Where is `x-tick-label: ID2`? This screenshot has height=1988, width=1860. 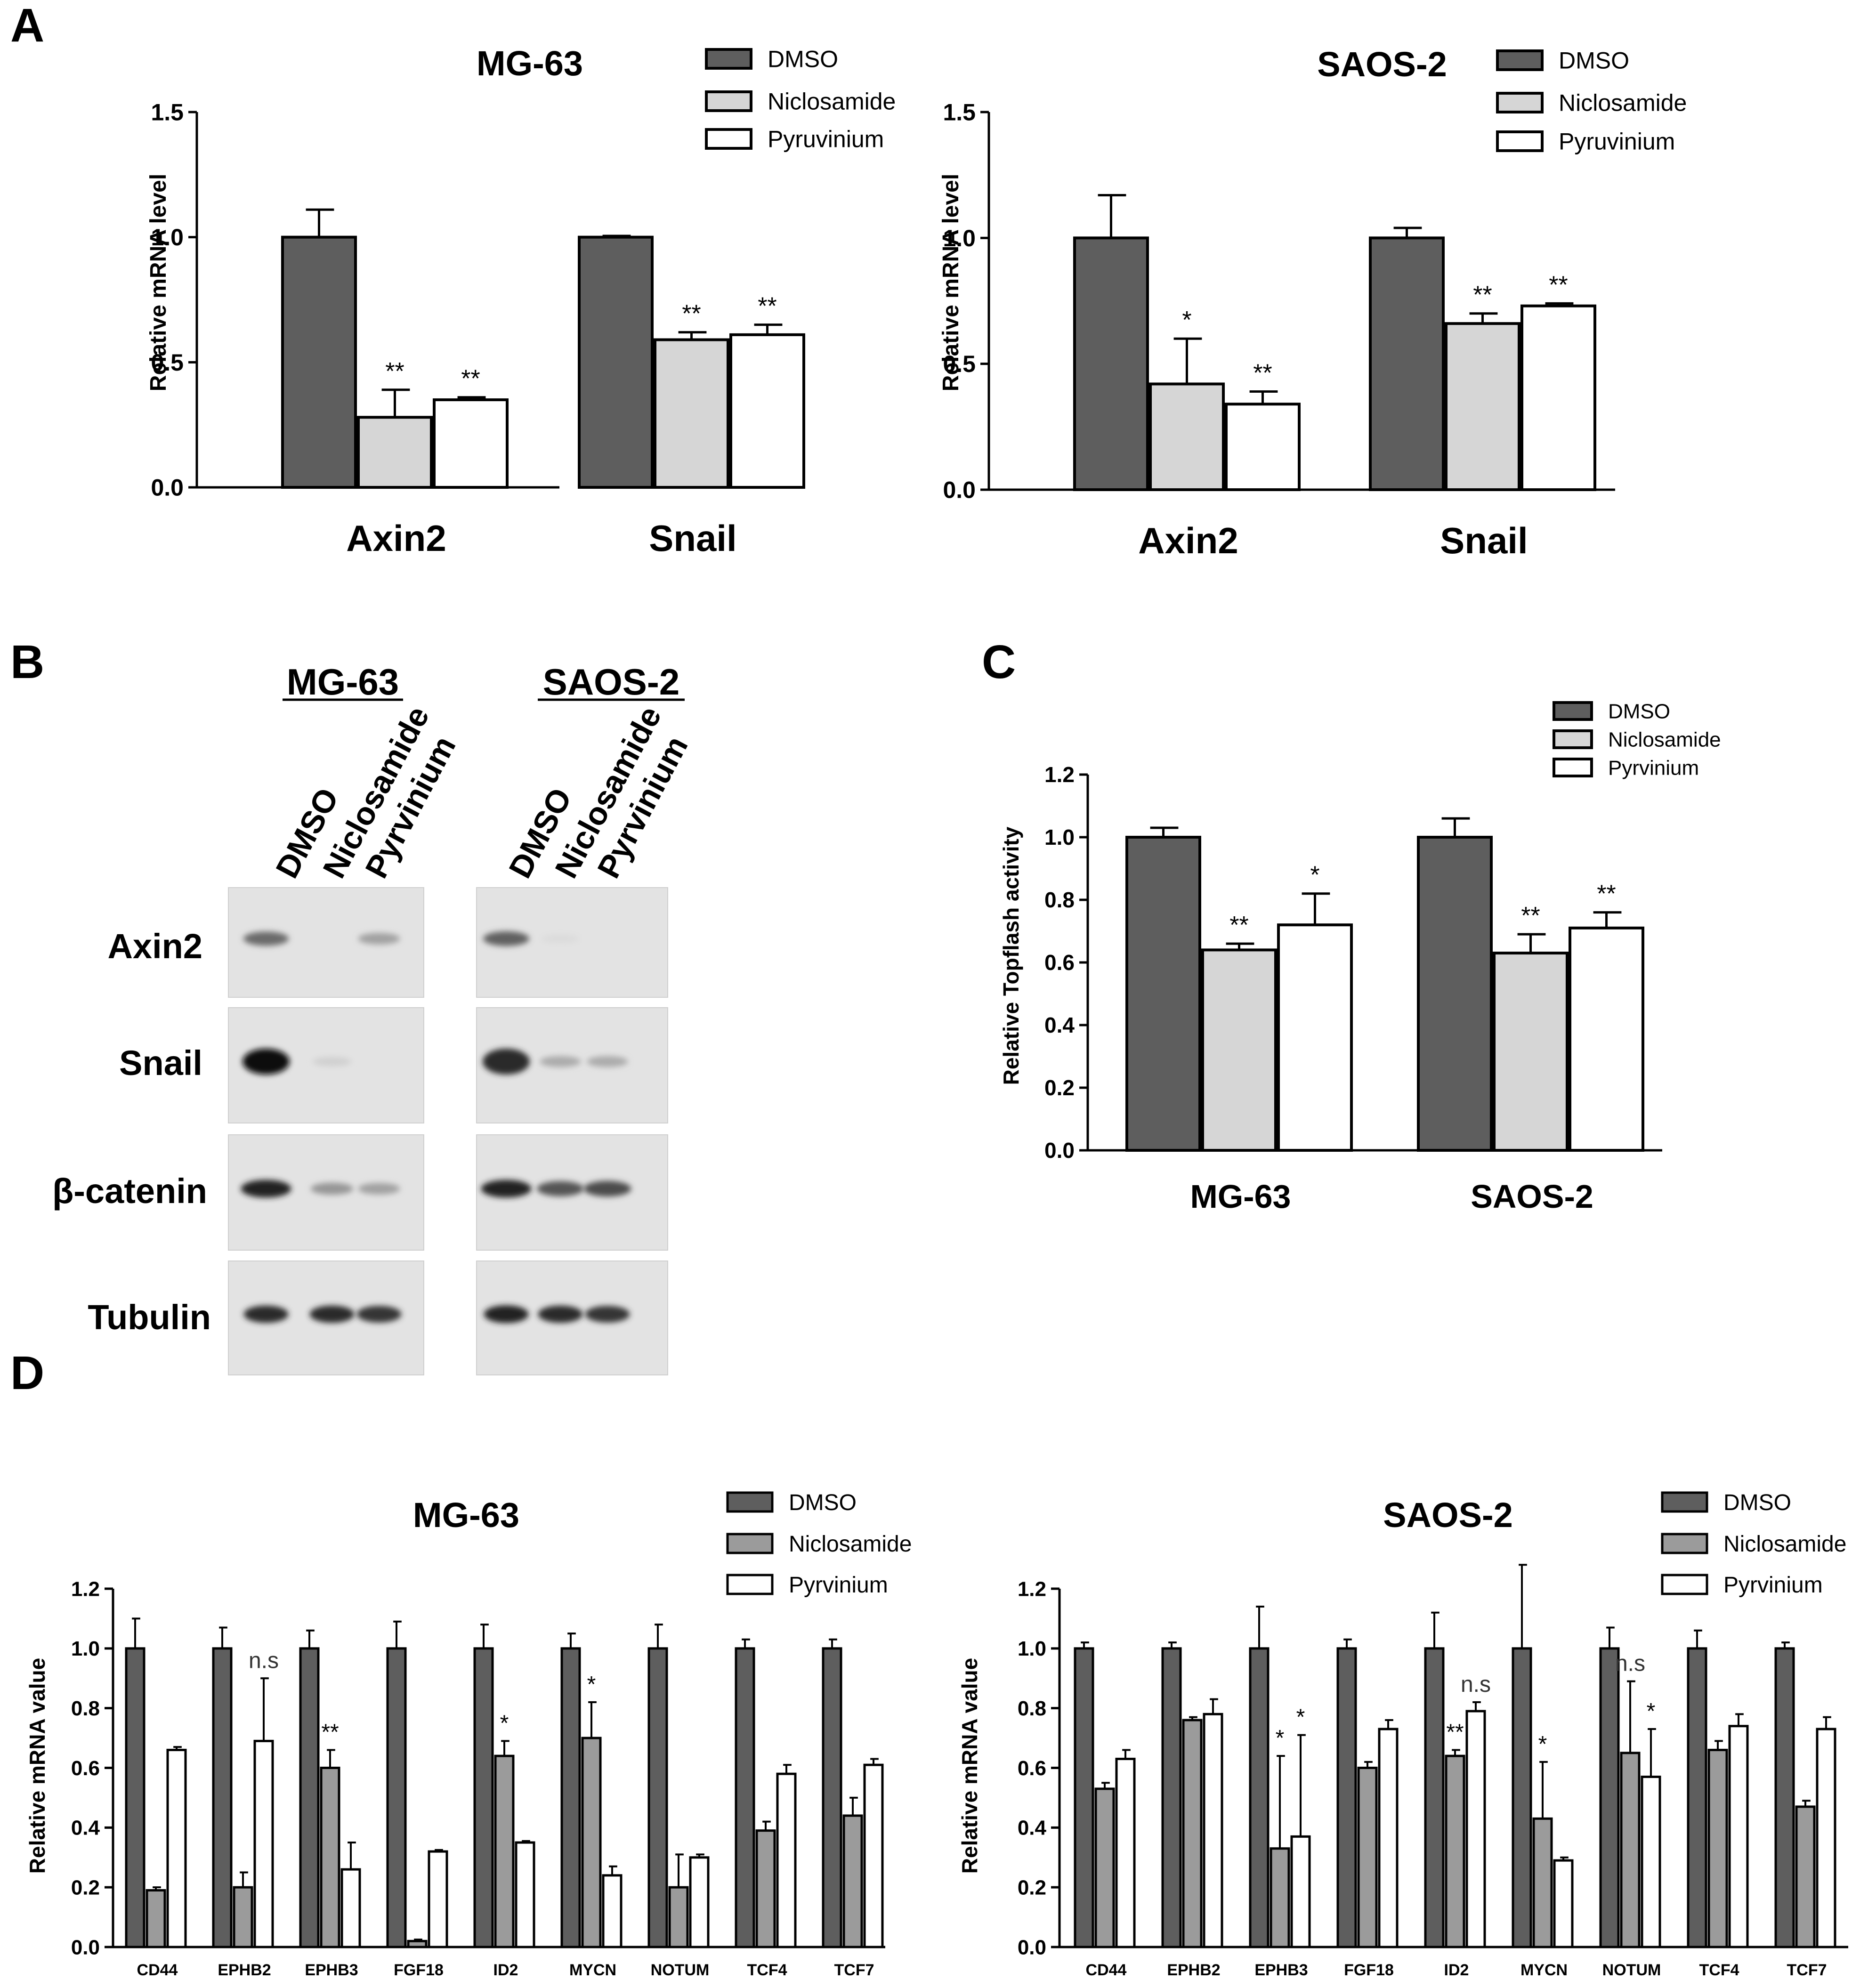
x-tick-label: ID2 is located at coordinates (505, 1970).